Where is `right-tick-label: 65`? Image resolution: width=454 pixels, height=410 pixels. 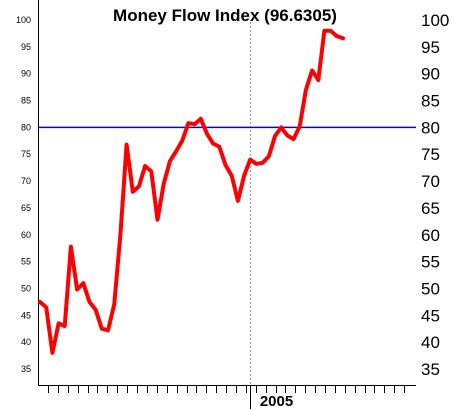 right-tick-label: 65 is located at coordinates (430, 208).